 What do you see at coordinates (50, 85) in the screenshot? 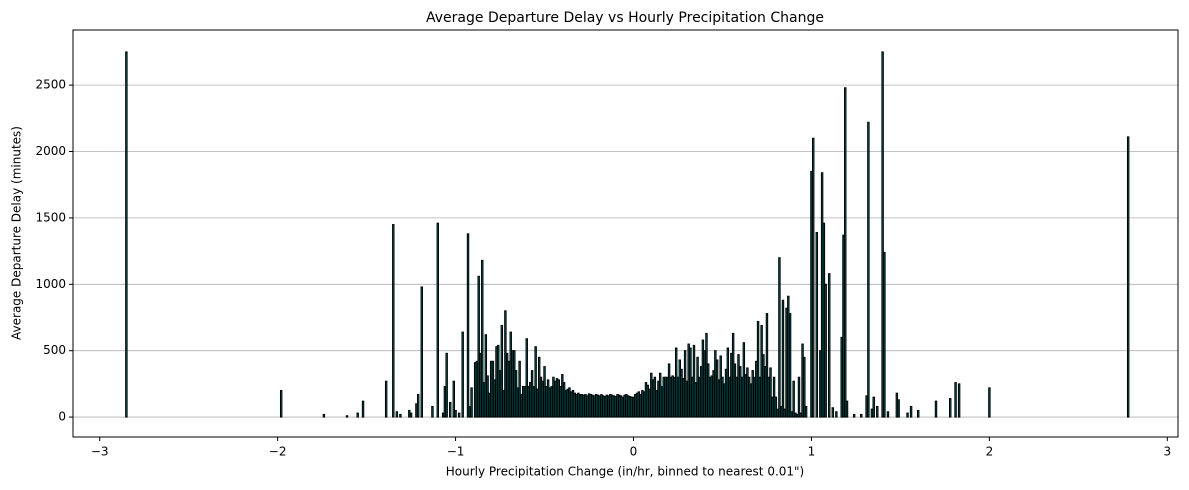
I see `y-tick-label: 2500` at bounding box center [50, 85].